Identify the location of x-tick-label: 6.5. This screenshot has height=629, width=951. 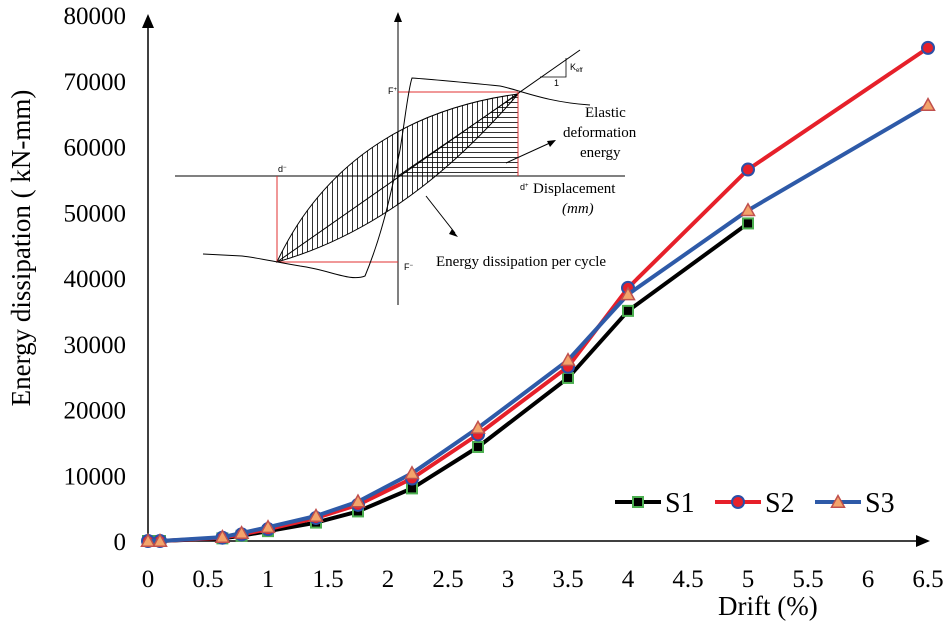
(927, 579).